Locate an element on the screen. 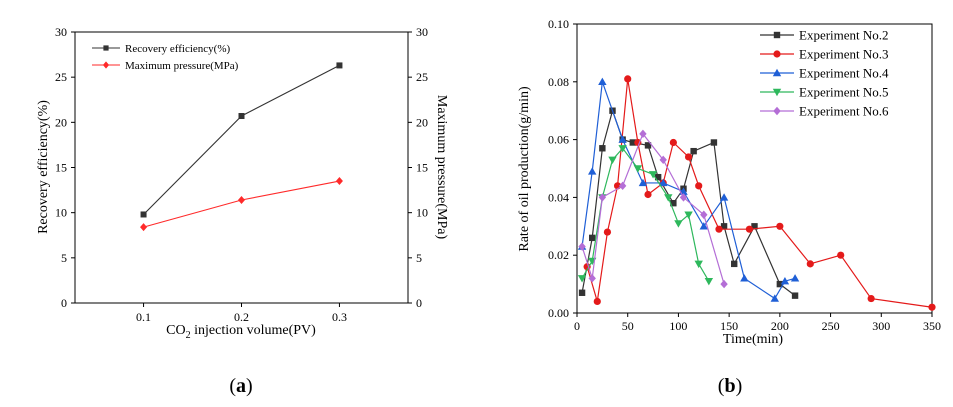  caption-b-open: ( is located at coordinates (721, 386).